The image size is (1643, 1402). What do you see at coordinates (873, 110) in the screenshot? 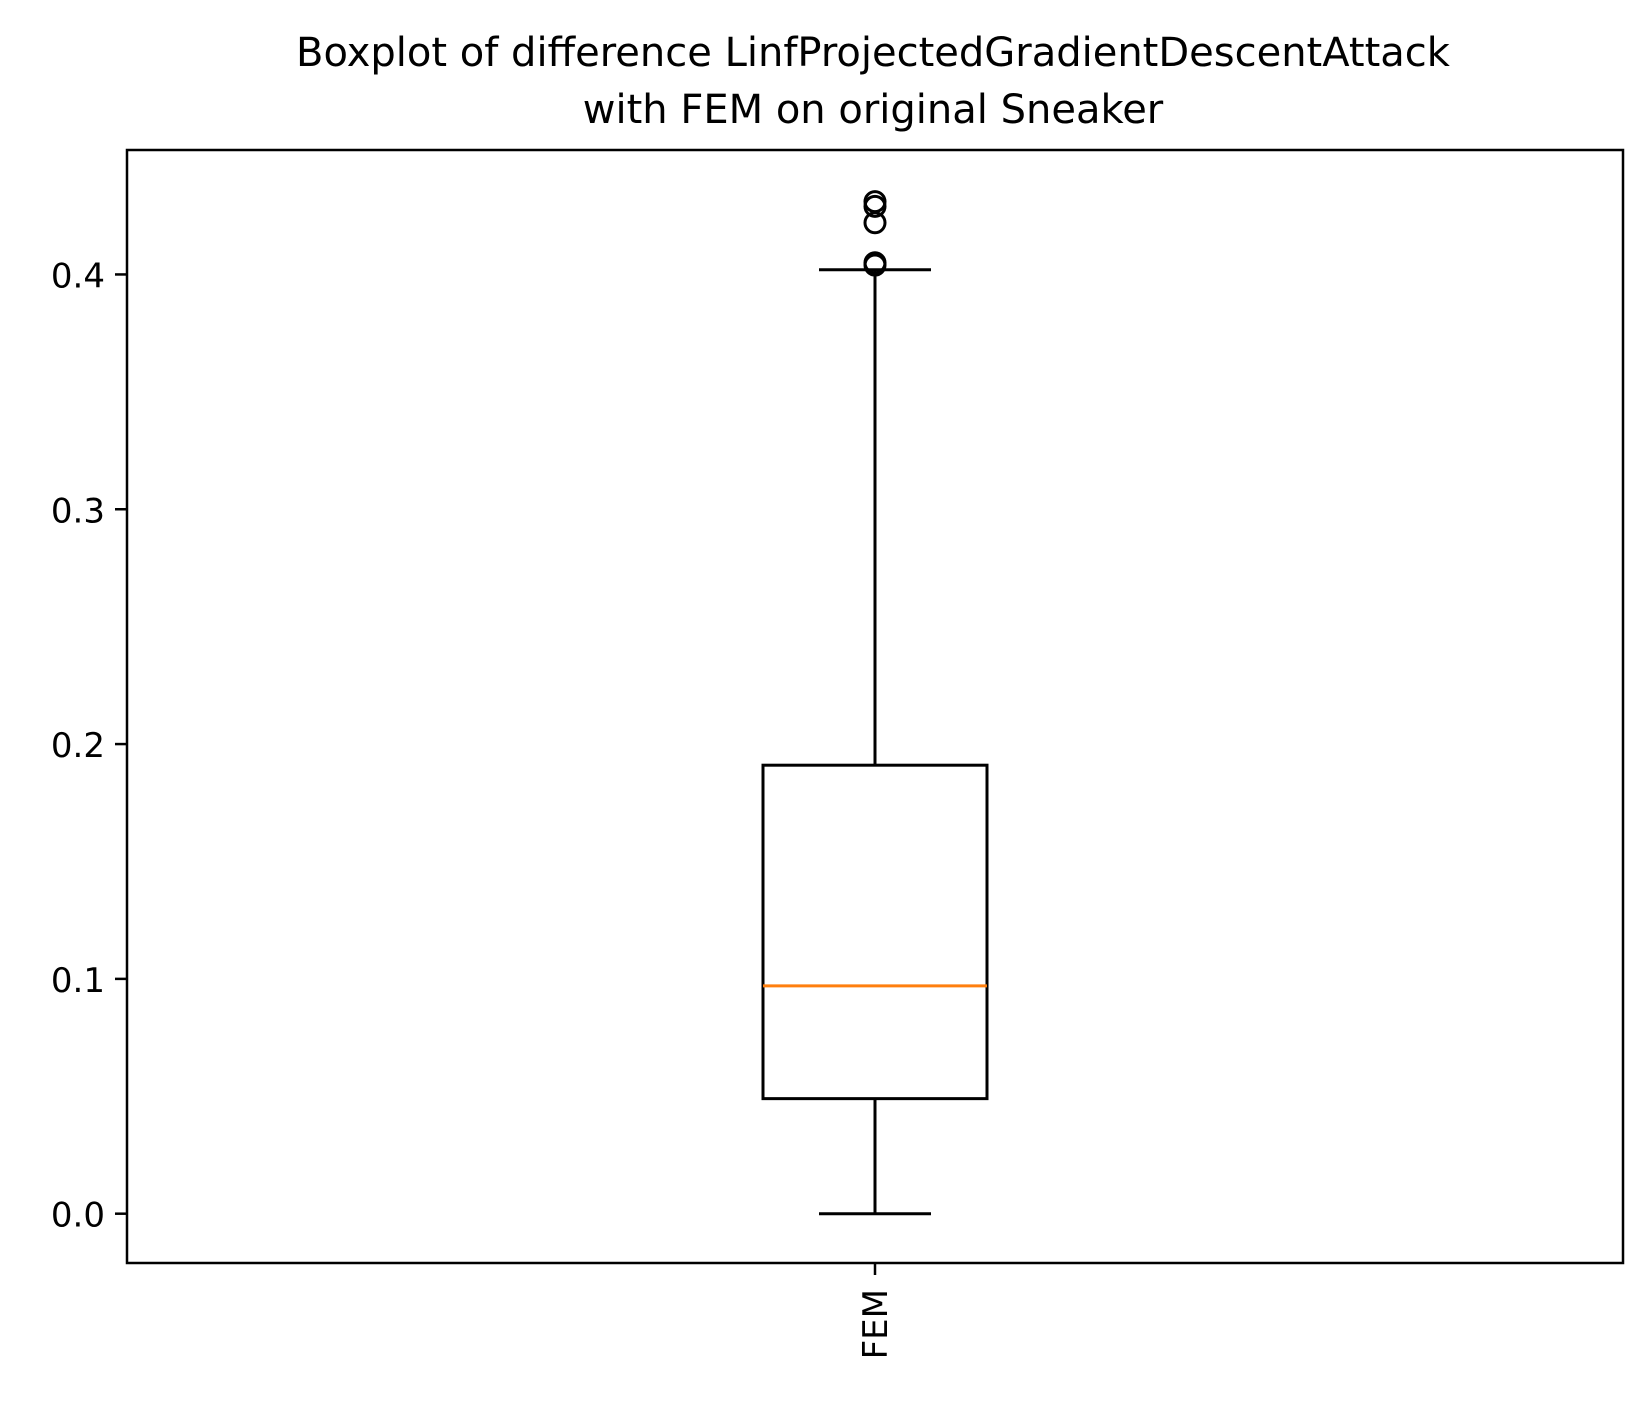
I see `chart-title-line-2: with FEM on original Sneaker` at bounding box center [873, 110].